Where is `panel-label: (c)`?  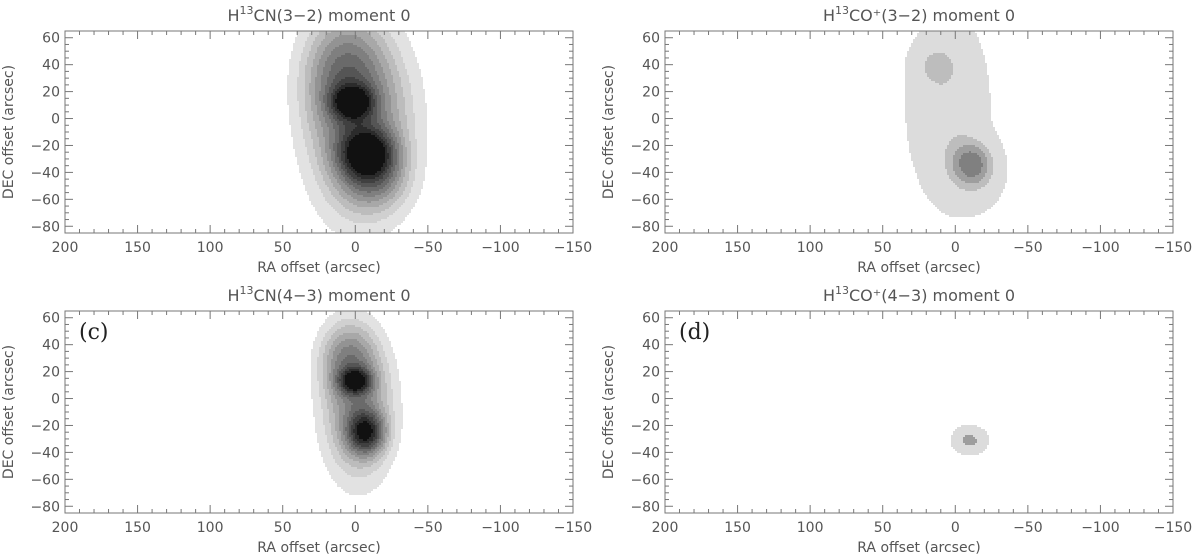
panel-label: (c) is located at coordinates (94, 332).